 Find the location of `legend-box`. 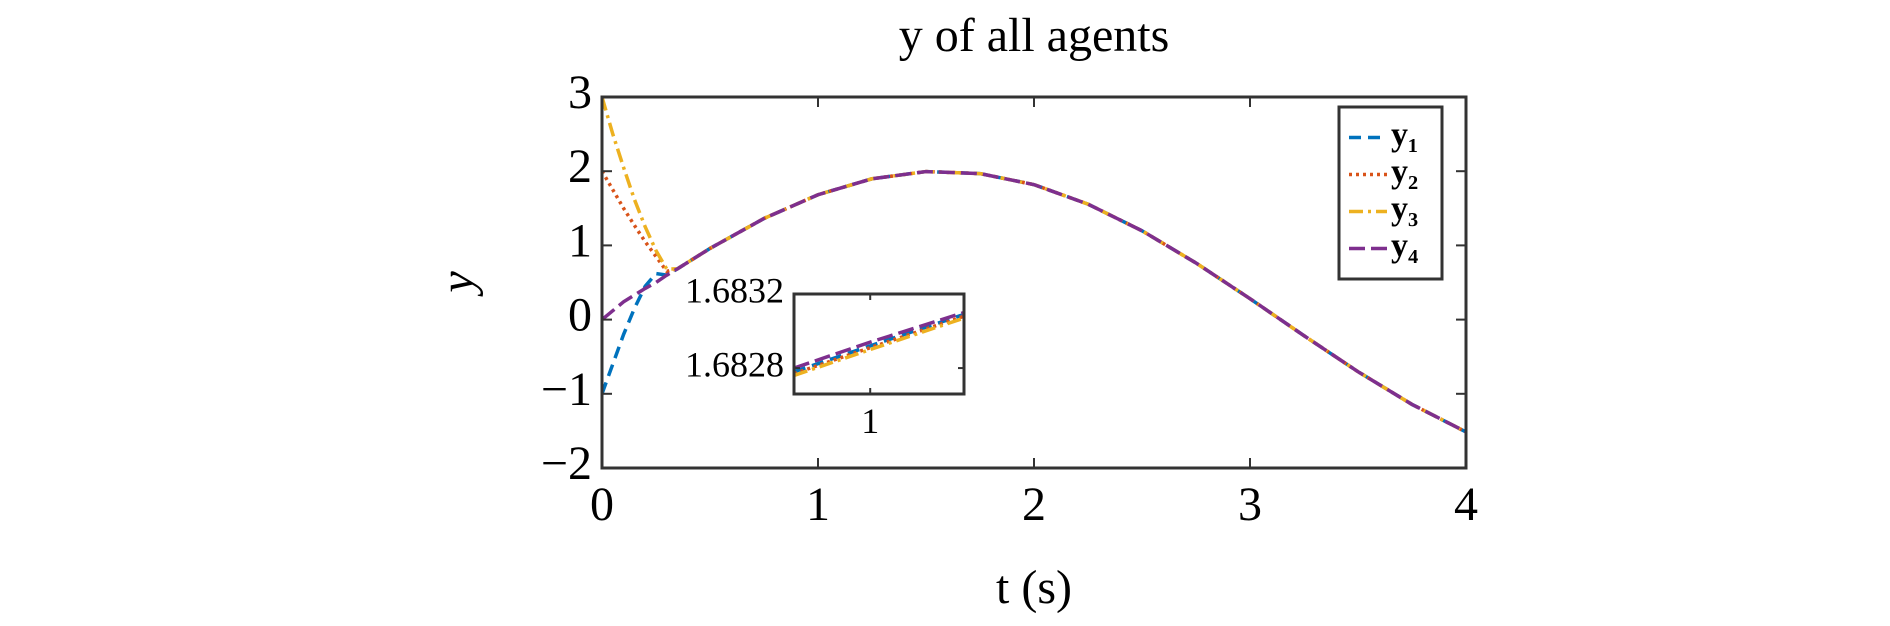

legend-box is located at coordinates (1390, 193).